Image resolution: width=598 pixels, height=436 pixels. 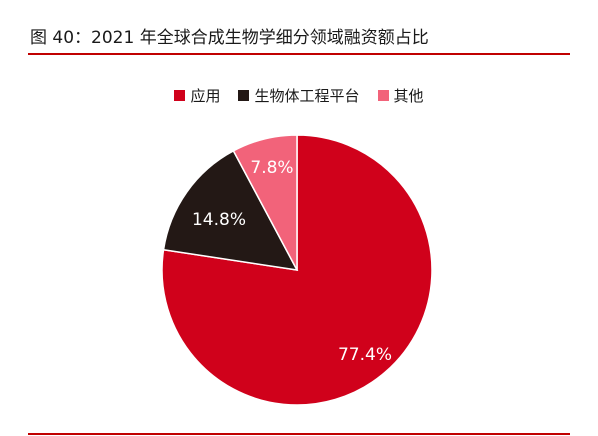 I want to click on legend-swatch-organism-engineering-platform, so click(x=244, y=95).